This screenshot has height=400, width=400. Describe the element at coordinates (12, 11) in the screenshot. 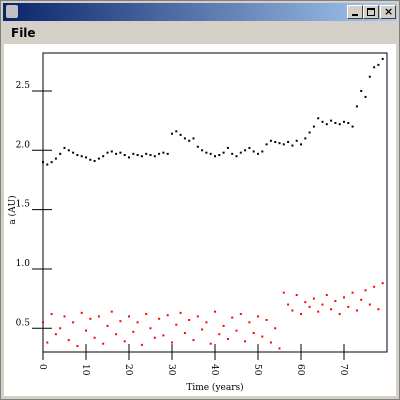

I see `app-icon` at that location.